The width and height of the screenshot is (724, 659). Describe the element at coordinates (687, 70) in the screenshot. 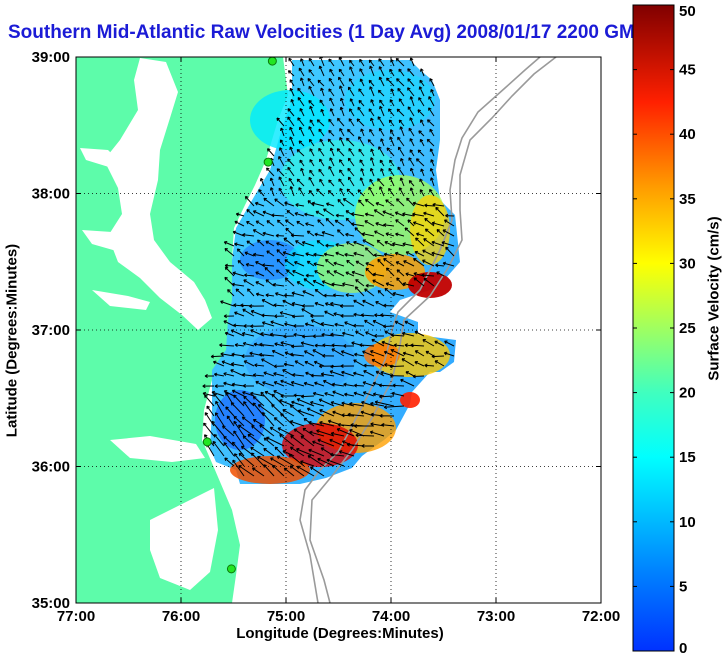

I see `colorbar-tick-label: 45` at that location.